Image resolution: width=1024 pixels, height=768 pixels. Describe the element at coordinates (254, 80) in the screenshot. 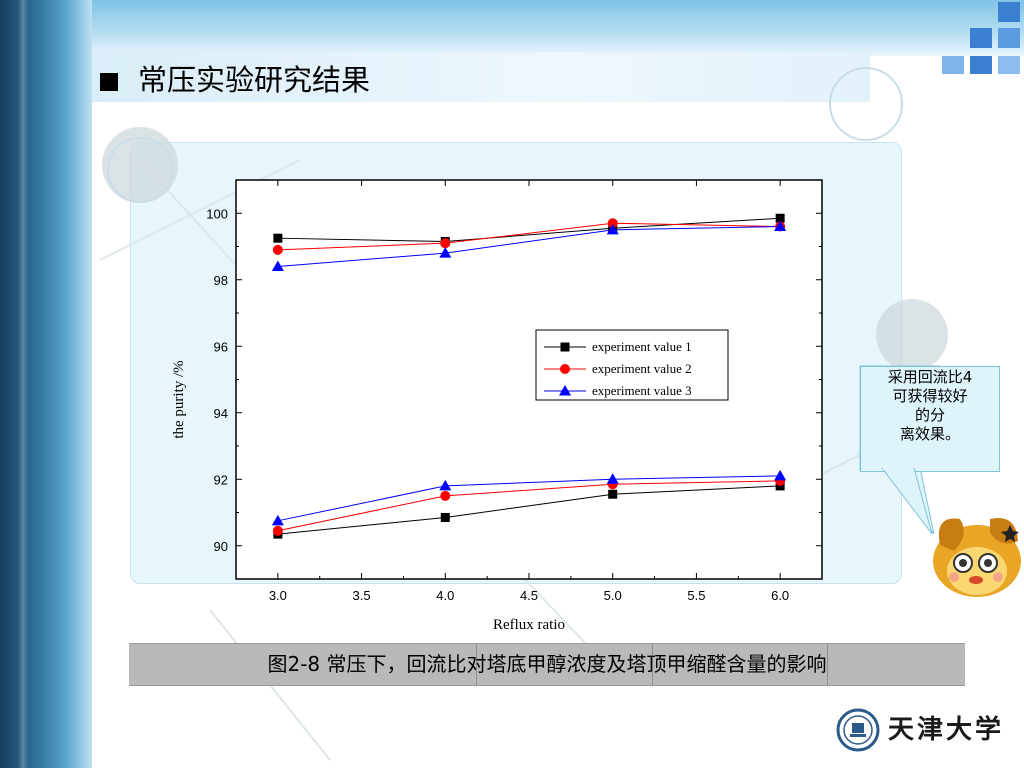

I see `slide-title-text: 常压实验研究结果` at that location.